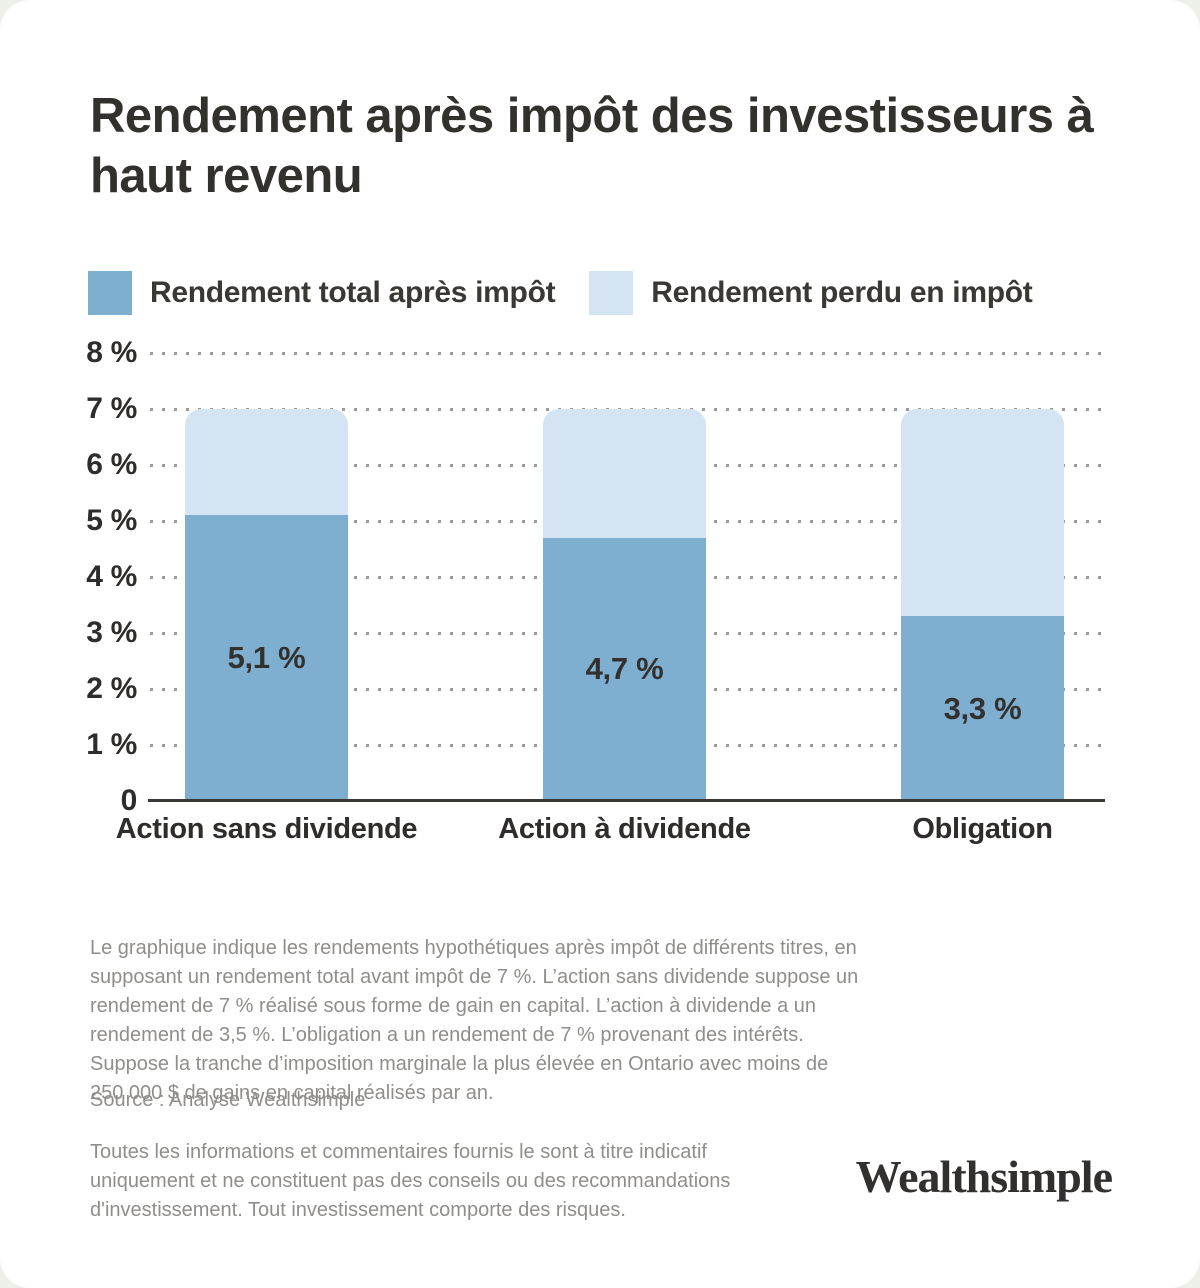 This screenshot has width=1200, height=1288. What do you see at coordinates (627, 353) in the screenshot?
I see `gridline-8pct` at bounding box center [627, 353].